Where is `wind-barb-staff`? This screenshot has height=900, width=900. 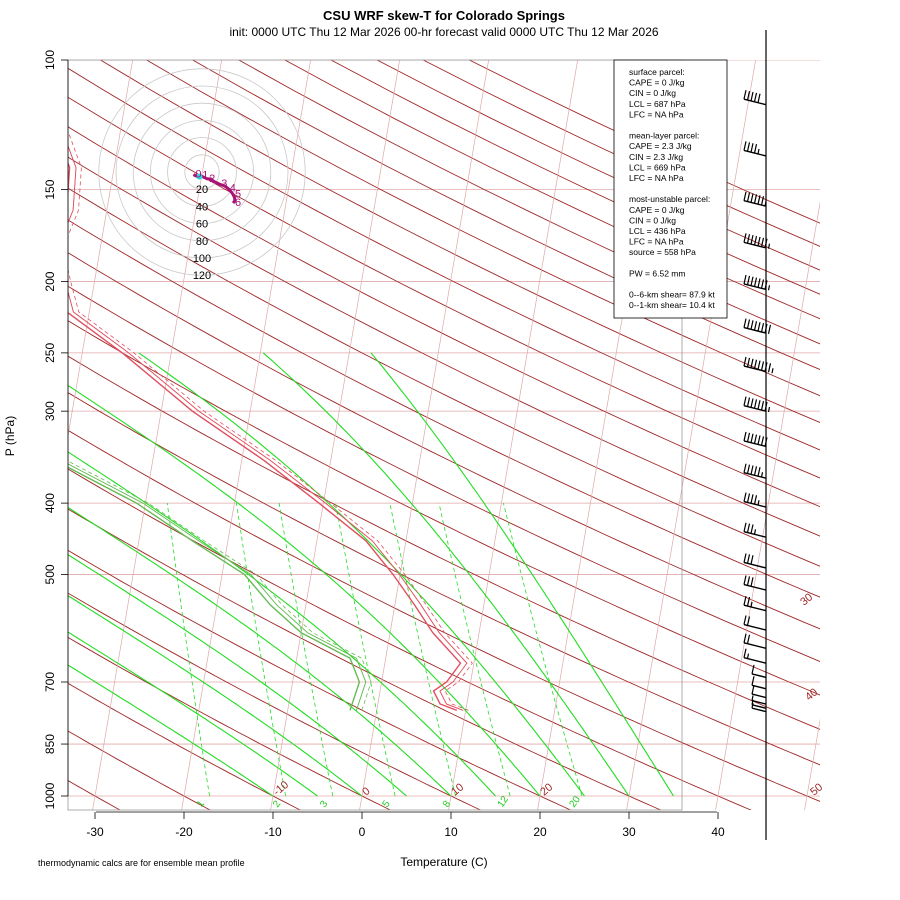 wind-barb-staff is located at coordinates (759, 696).